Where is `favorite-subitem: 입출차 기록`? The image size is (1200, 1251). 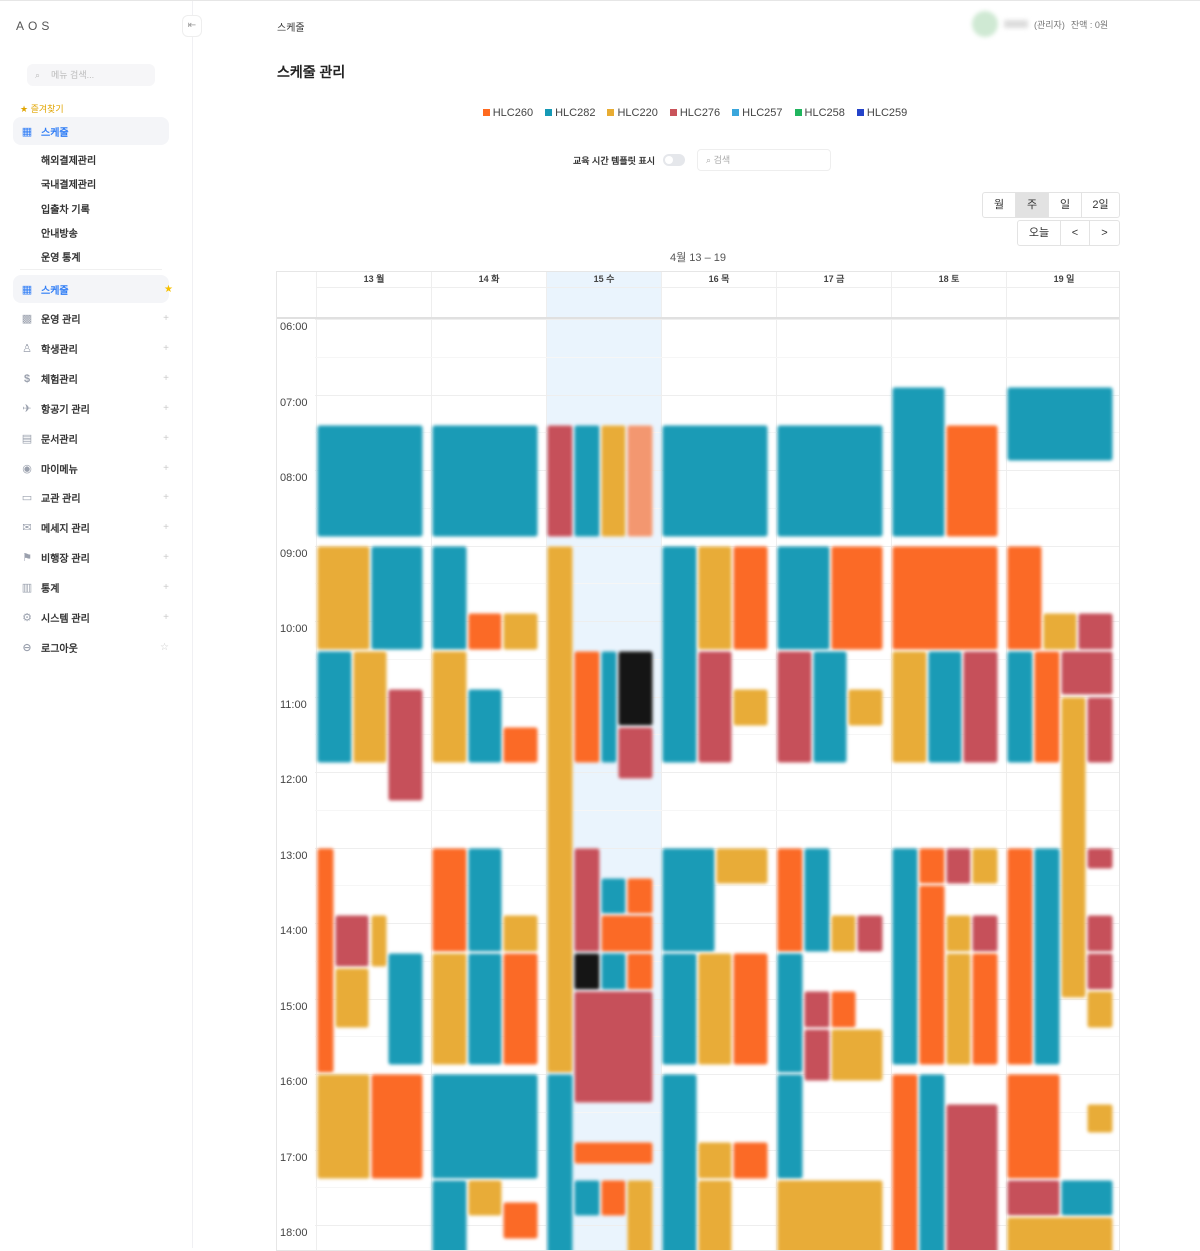 favorite-subitem: 입출차 기록 is located at coordinates (65, 210).